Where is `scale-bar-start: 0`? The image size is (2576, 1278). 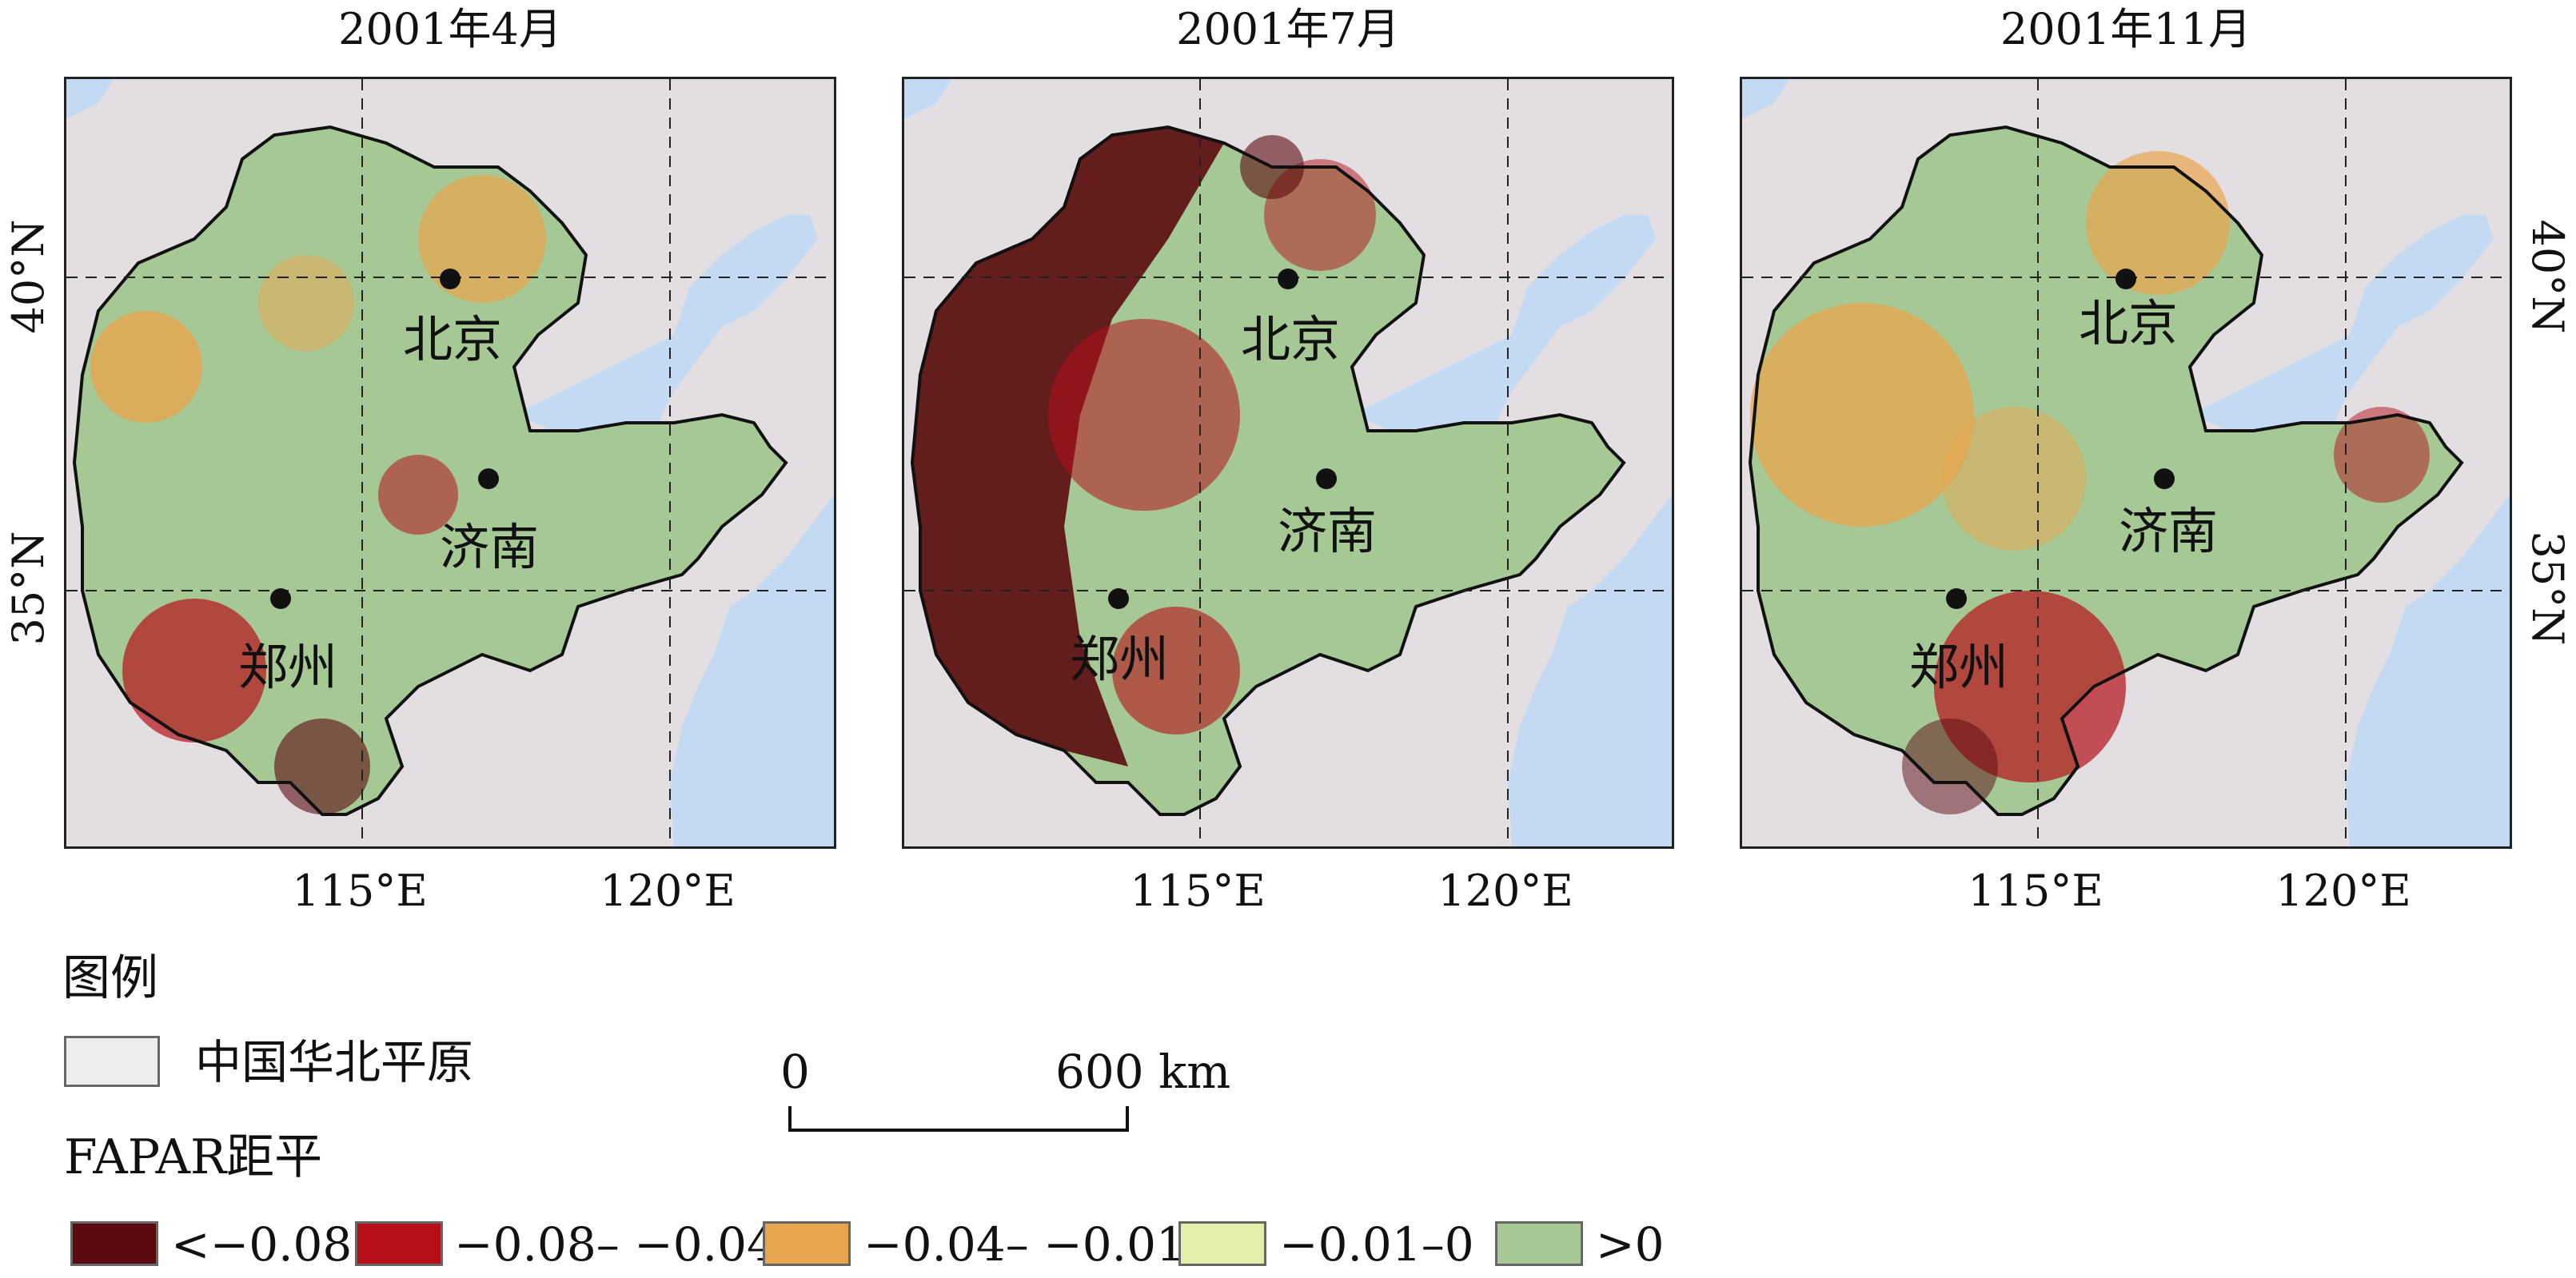
scale-bar-start: 0 is located at coordinates (795, 1072).